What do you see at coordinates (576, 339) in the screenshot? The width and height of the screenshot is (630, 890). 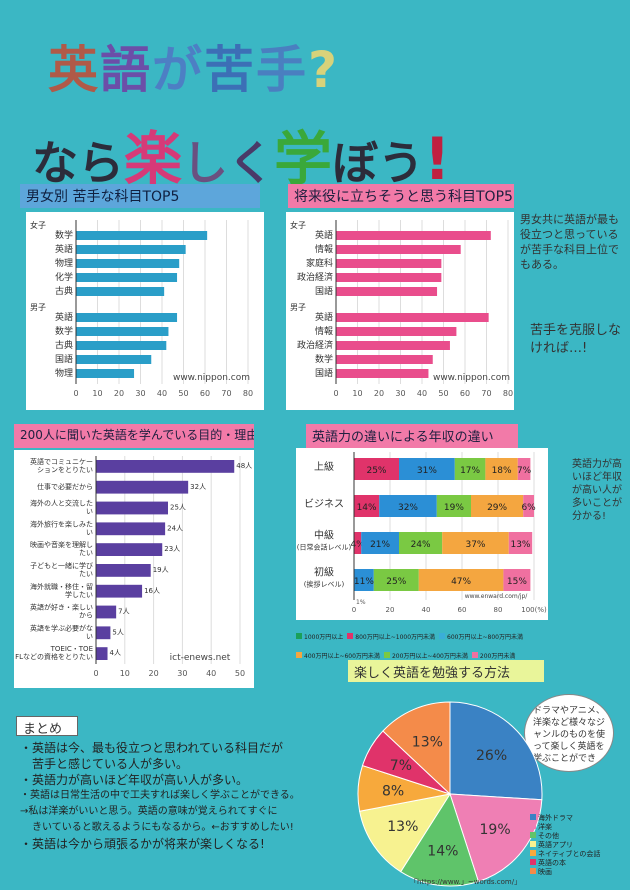 I see `note-right-mid: 苦手を克服しなければ…!` at bounding box center [576, 339].